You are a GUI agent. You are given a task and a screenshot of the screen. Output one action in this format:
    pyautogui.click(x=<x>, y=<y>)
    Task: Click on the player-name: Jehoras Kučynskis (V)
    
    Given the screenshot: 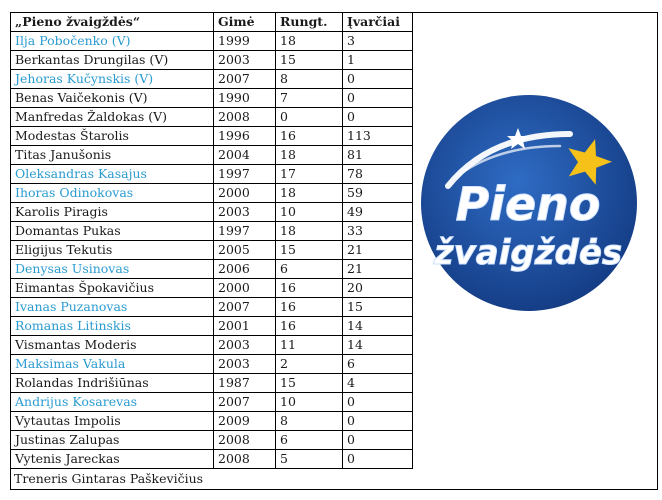 What is the action you would take?
    pyautogui.click(x=112, y=79)
    